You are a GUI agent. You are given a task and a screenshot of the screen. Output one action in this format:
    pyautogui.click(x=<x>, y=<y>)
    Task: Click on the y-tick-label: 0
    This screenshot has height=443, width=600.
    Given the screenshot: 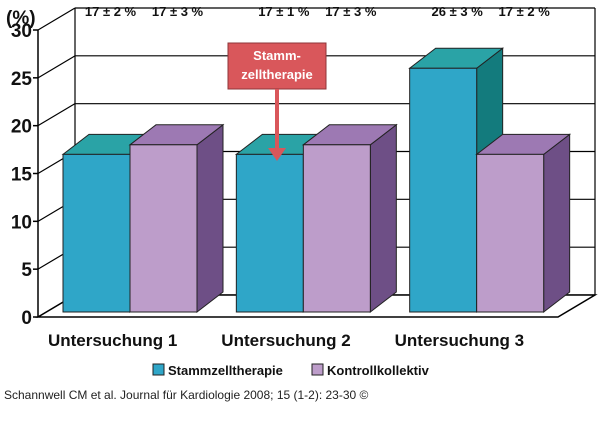 What is the action you would take?
    pyautogui.click(x=26, y=318)
    